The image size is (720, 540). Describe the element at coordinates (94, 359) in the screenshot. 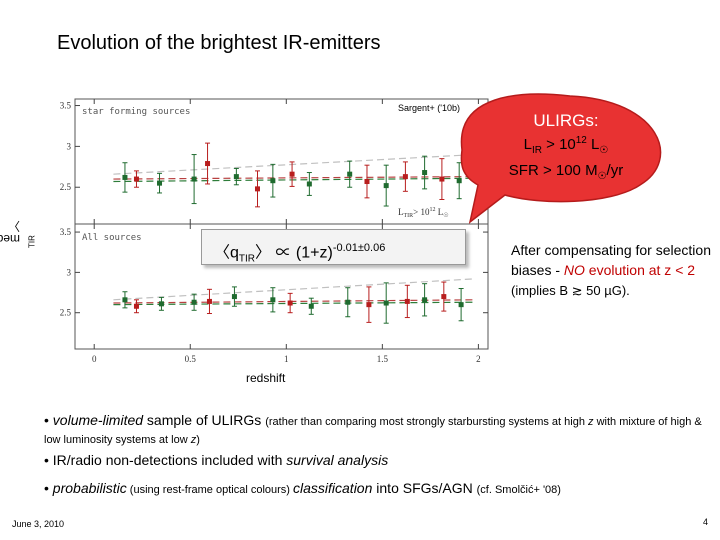

I see `x-tick-label: 0` at that location.